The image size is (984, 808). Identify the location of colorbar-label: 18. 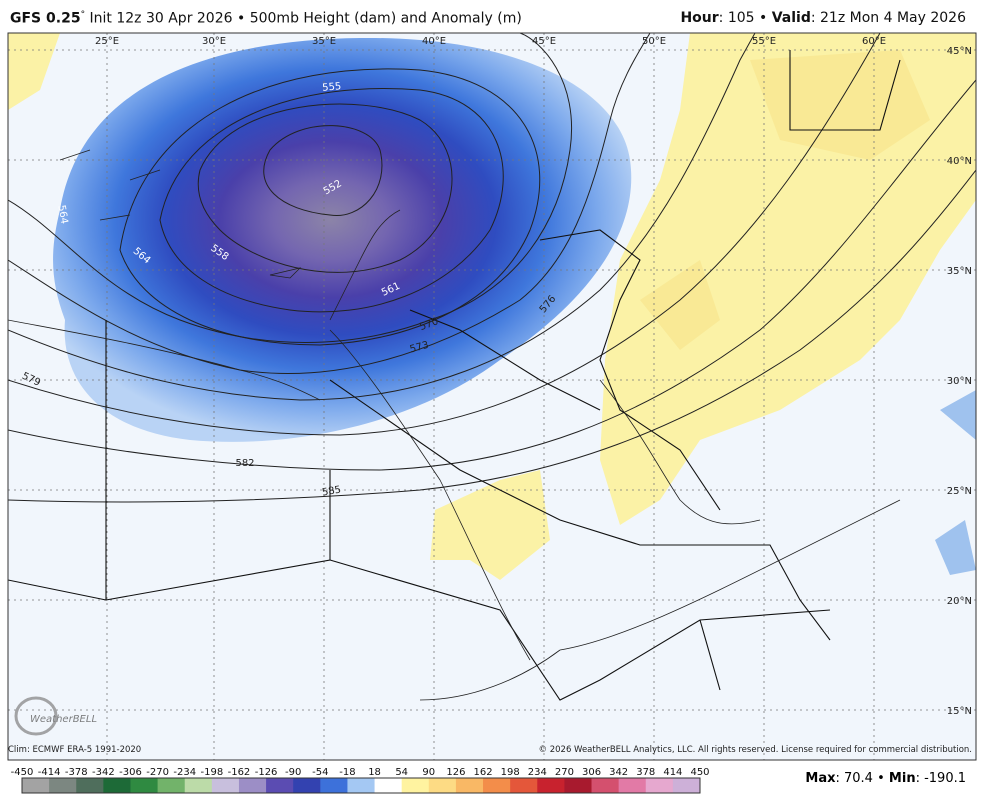
(374, 772).